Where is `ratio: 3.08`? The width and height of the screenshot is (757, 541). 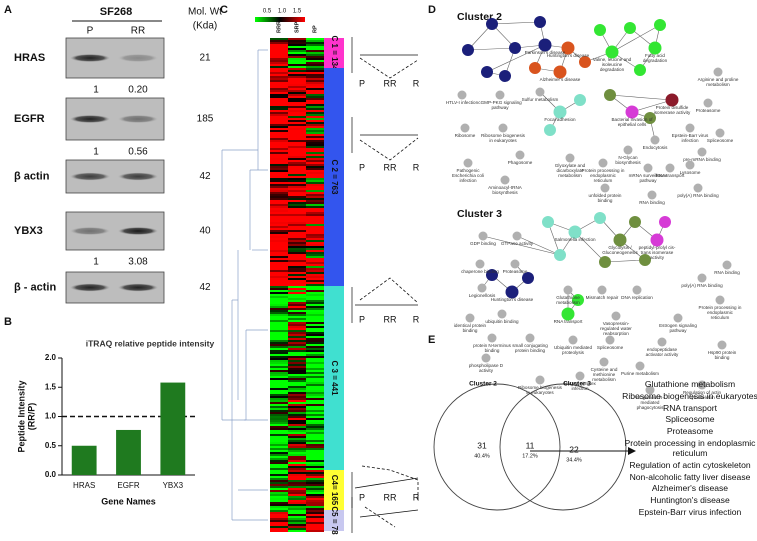
ratio: 3.08 is located at coordinates (138, 262).